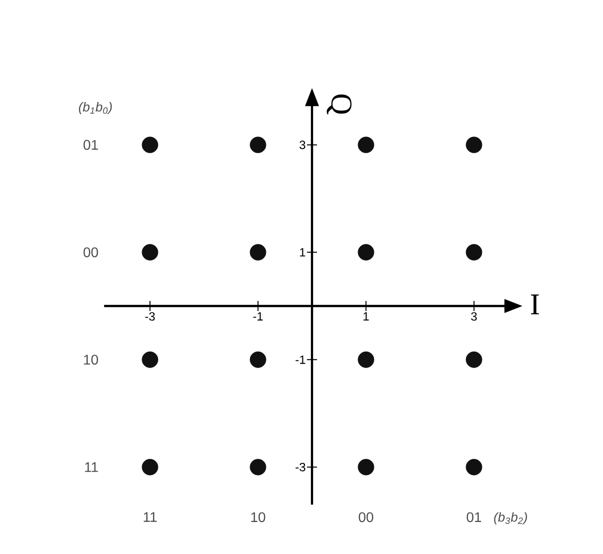  What do you see at coordinates (474, 316) in the screenshot?
I see `x-tick-label: 3` at bounding box center [474, 316].